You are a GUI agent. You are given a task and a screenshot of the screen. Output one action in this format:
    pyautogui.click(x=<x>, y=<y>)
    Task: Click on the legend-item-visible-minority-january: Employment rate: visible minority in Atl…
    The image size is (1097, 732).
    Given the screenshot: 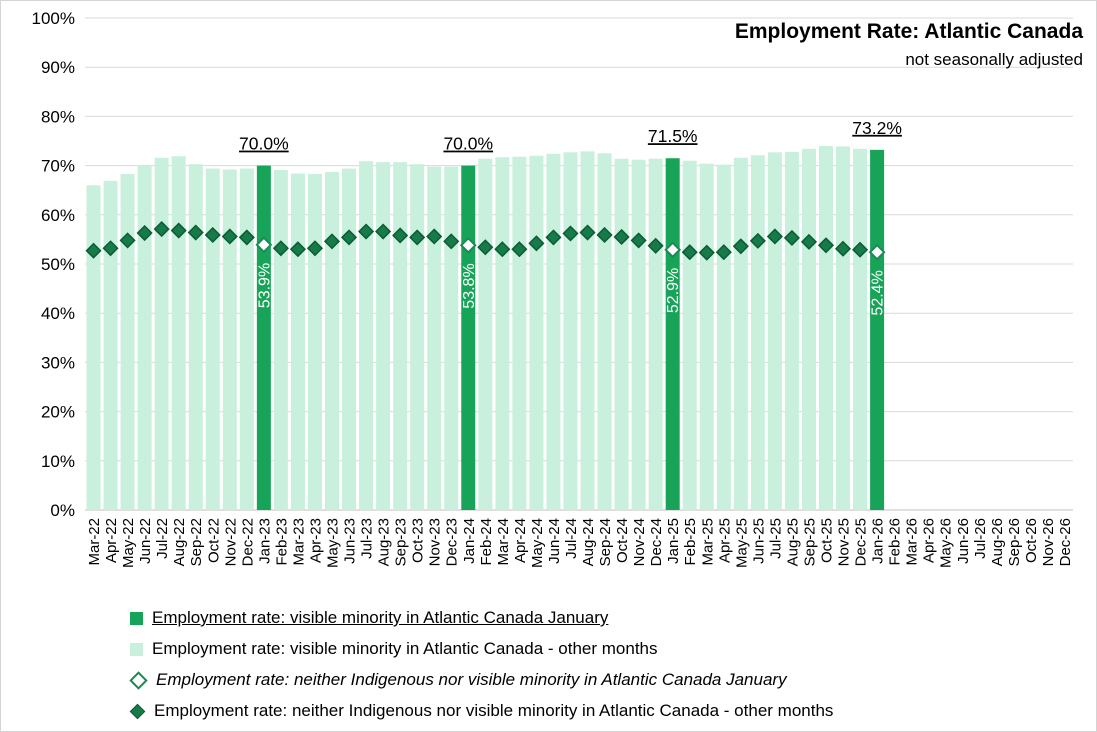 What is the action you would take?
    pyautogui.click(x=481, y=618)
    